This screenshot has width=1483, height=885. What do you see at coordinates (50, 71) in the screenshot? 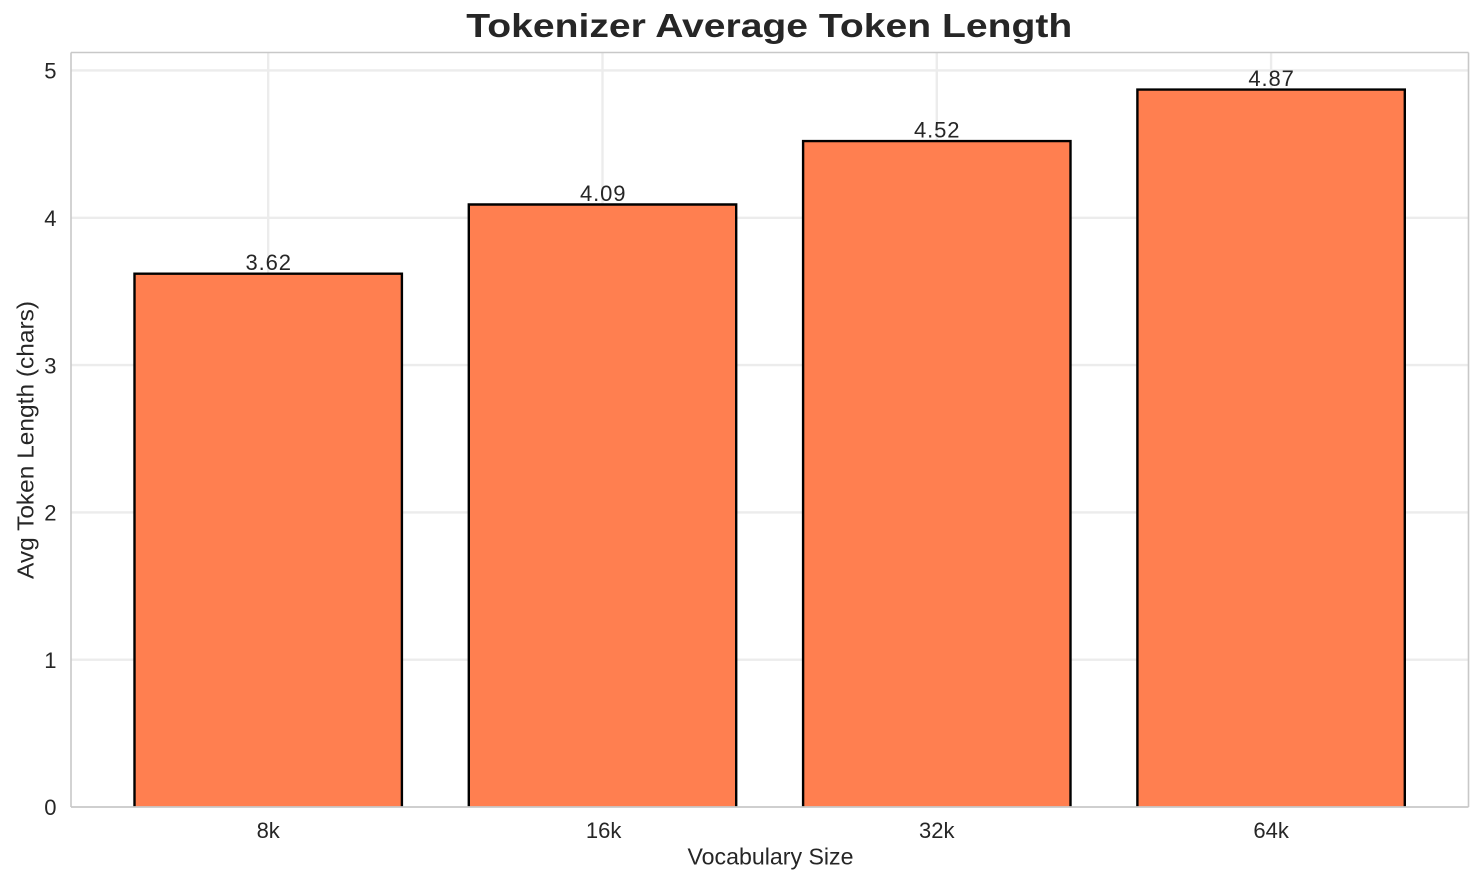
I see `svg-text: 5` at bounding box center [50, 71].